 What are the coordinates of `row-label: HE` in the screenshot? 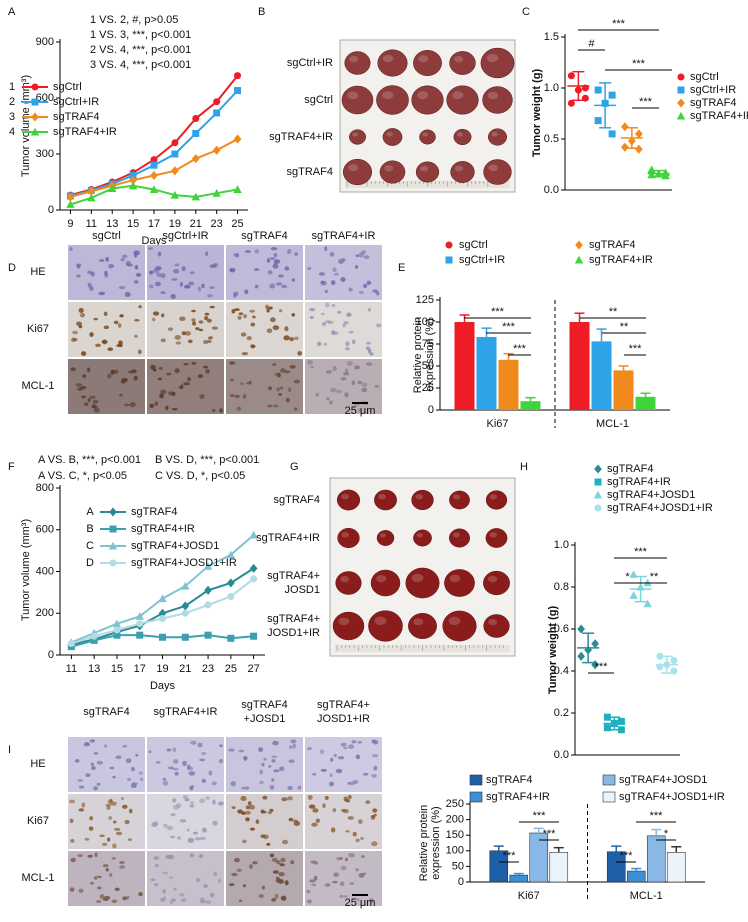 It's located at (37, 764).